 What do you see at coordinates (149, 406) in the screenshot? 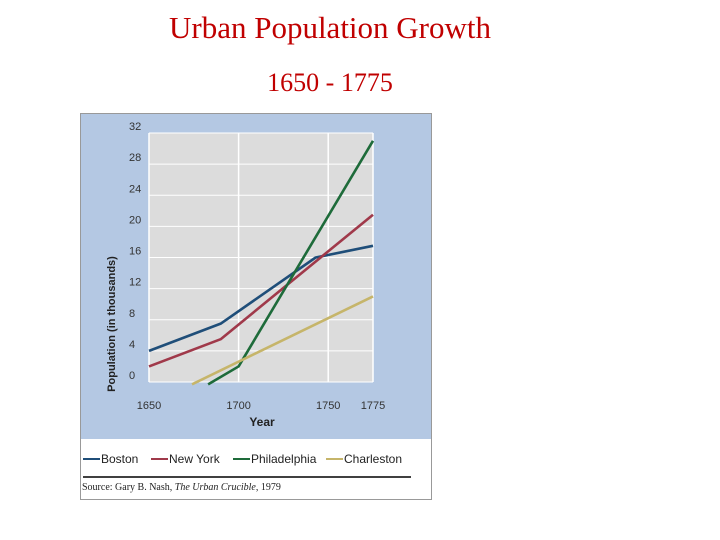
I see `x-tick-label: 1650` at bounding box center [149, 406].